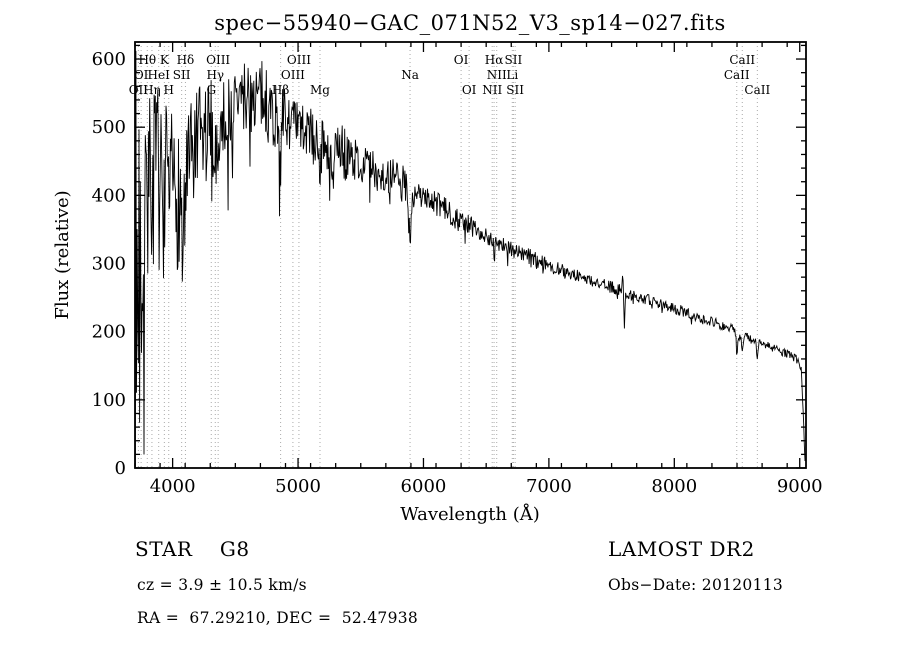 Image resolution: width=900 pixels, height=650 pixels. Describe the element at coordinates (211, 90) in the screenshot. I see `spectral-line-label: G` at that location.